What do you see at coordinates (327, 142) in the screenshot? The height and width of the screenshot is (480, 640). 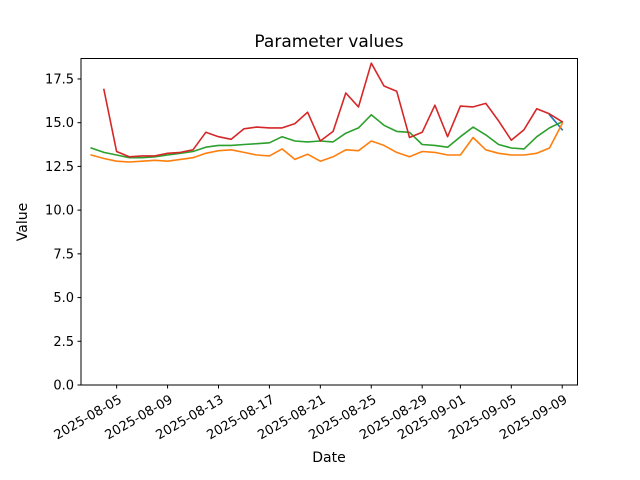 I see `series-line-orange` at bounding box center [327, 142].